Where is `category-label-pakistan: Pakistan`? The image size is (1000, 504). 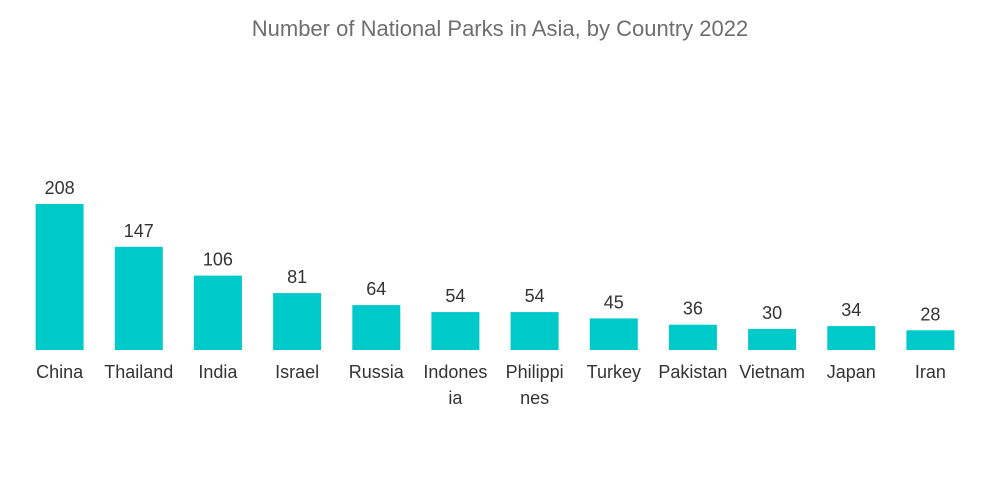 category-label-pakistan: Pakistan is located at coordinates (692, 372).